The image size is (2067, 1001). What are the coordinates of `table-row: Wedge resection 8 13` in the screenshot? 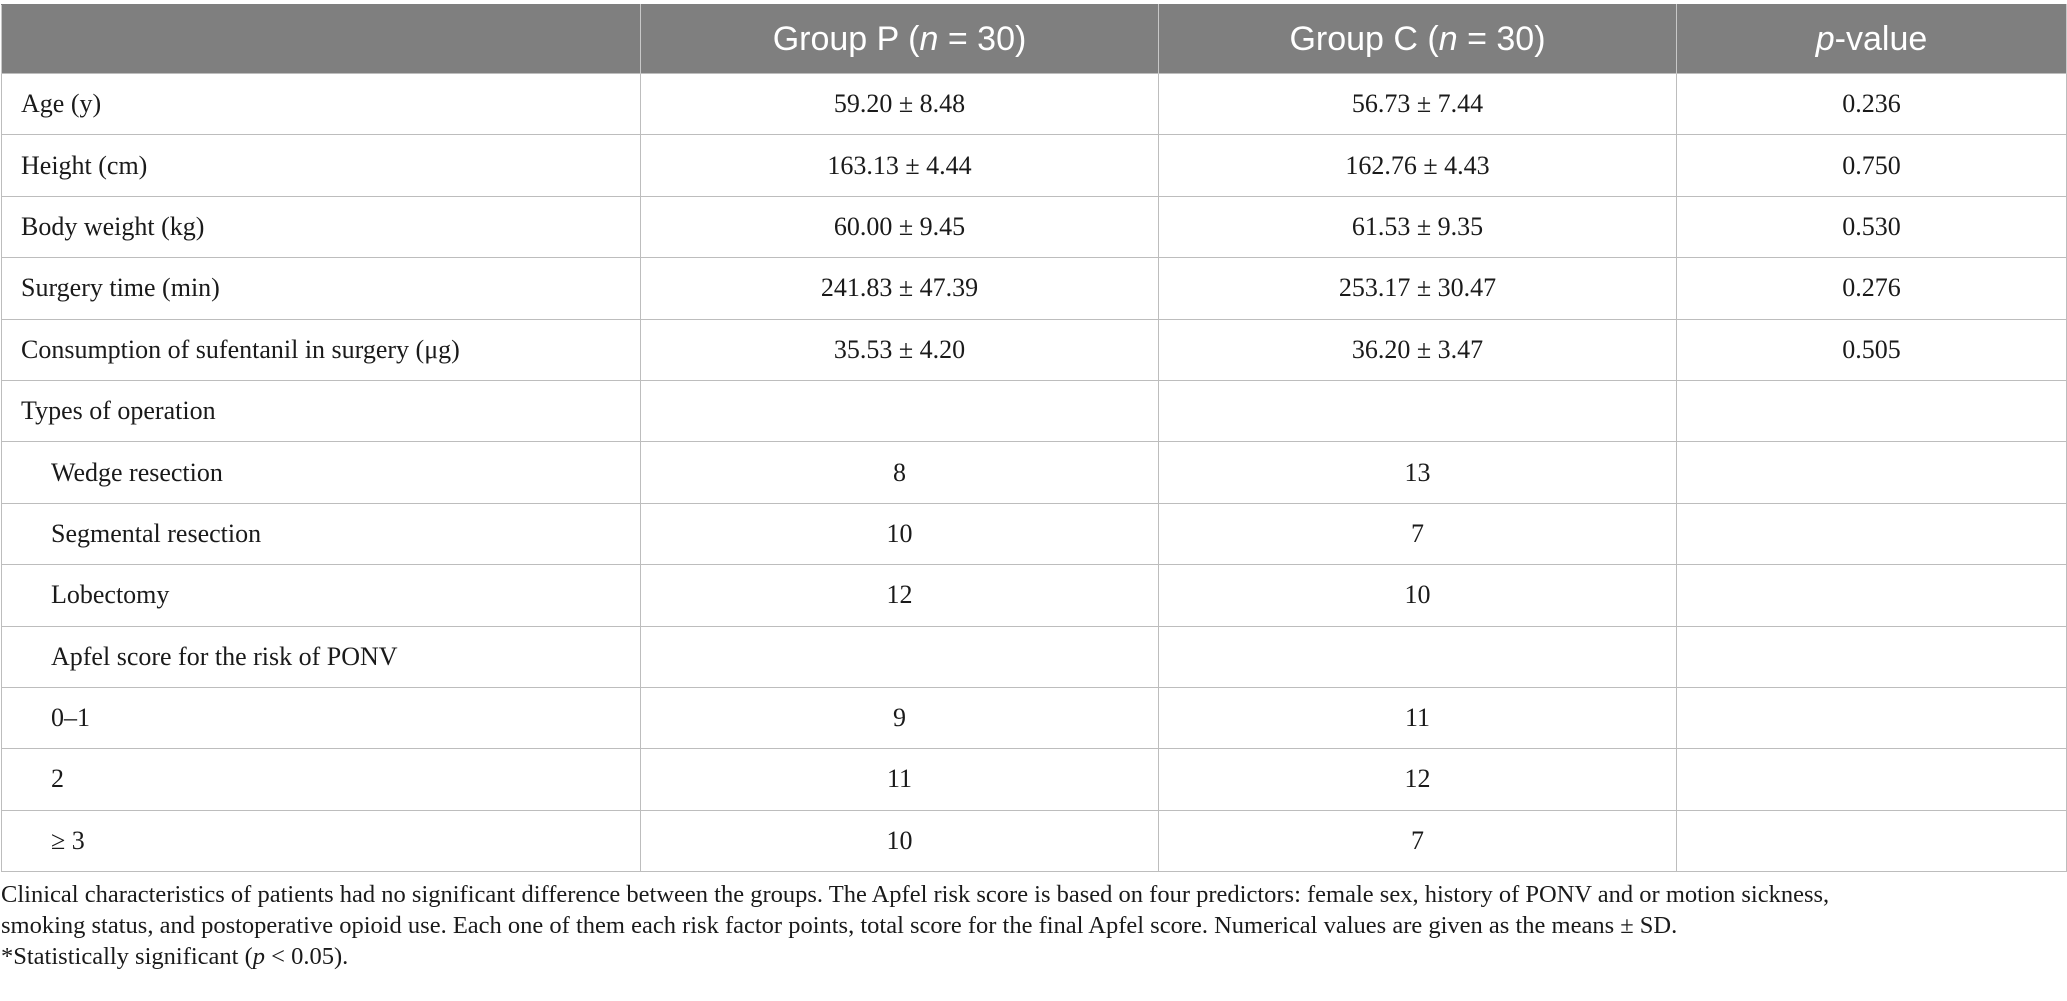 It's located at (1034, 472).